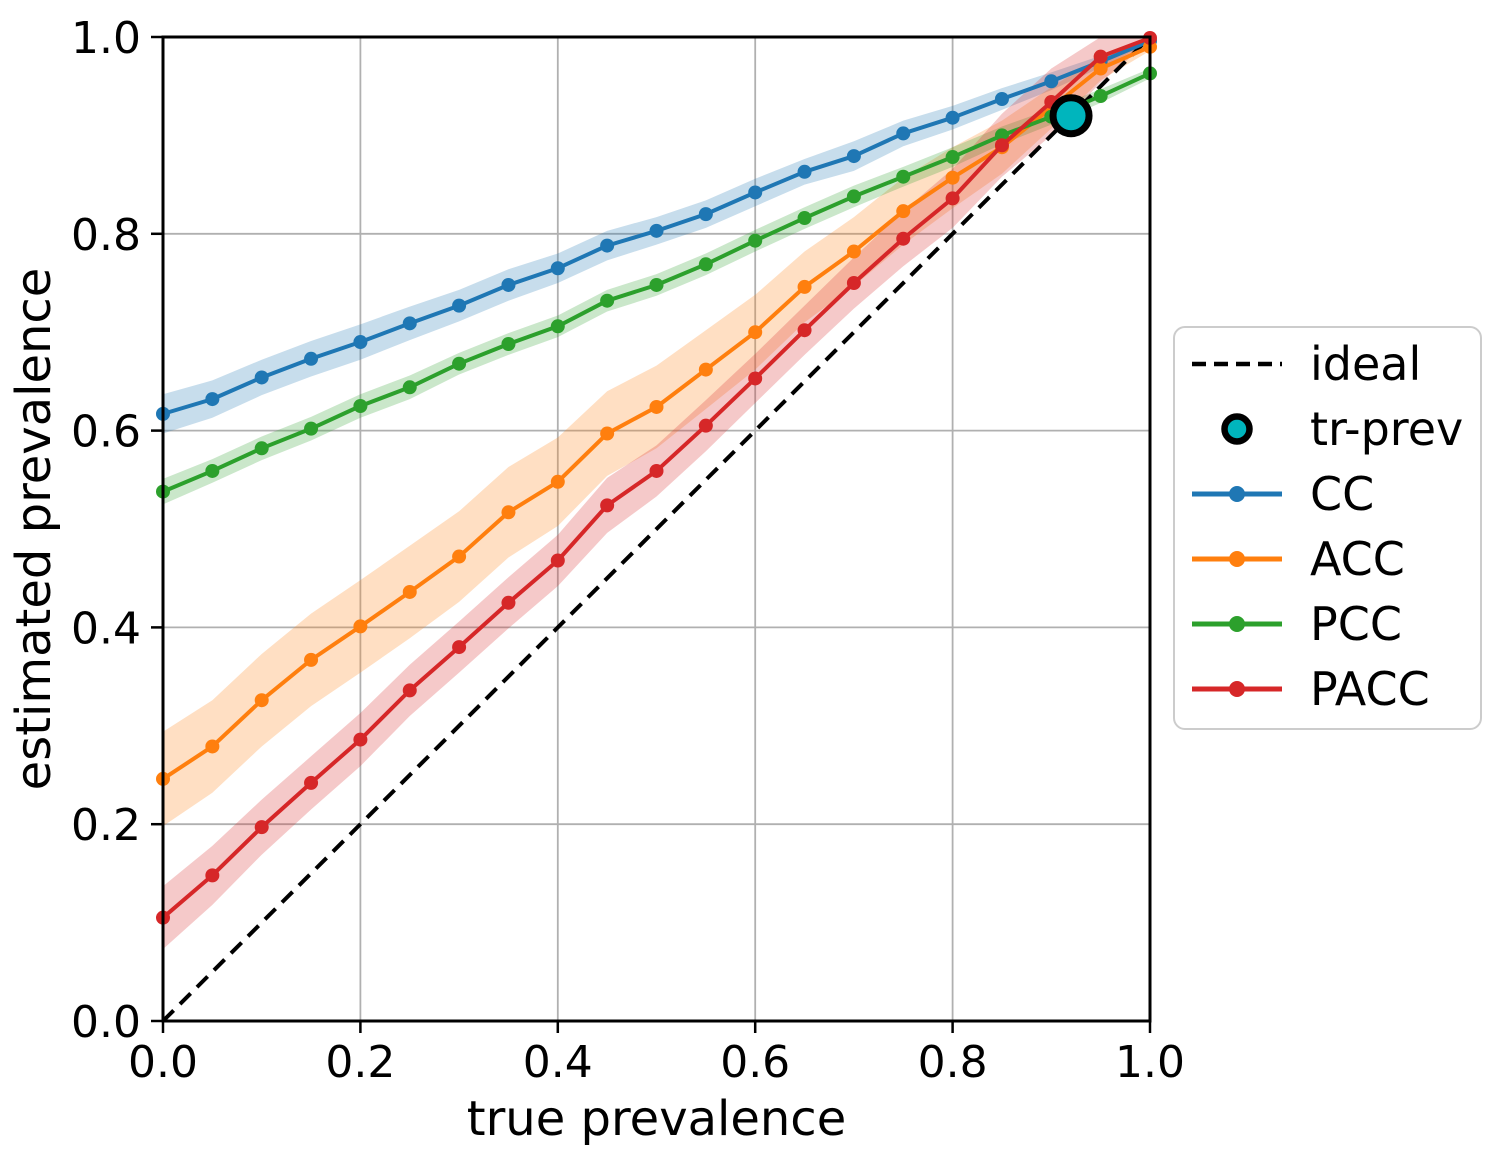  What do you see at coordinates (163, 1062) in the screenshot?
I see `x-tick-label: 0.0` at bounding box center [163, 1062].